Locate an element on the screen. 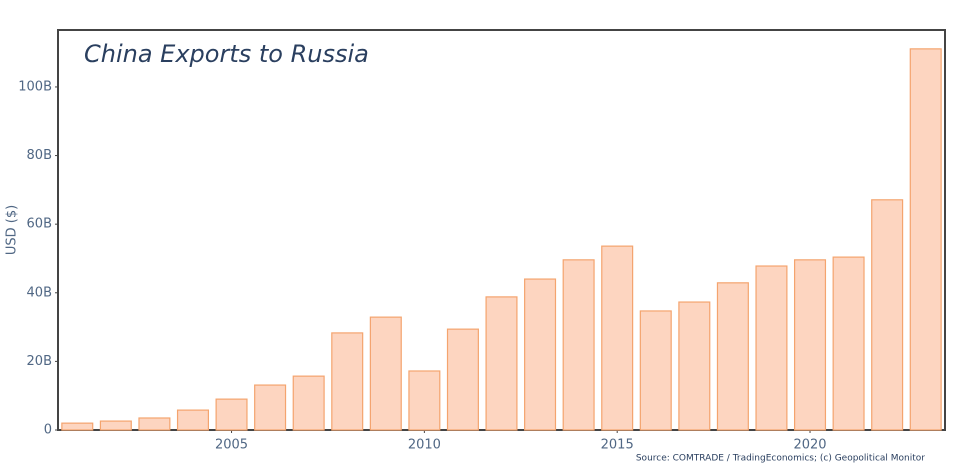 The width and height of the screenshot is (970, 466). x-tick-label: 2015 is located at coordinates (617, 445).